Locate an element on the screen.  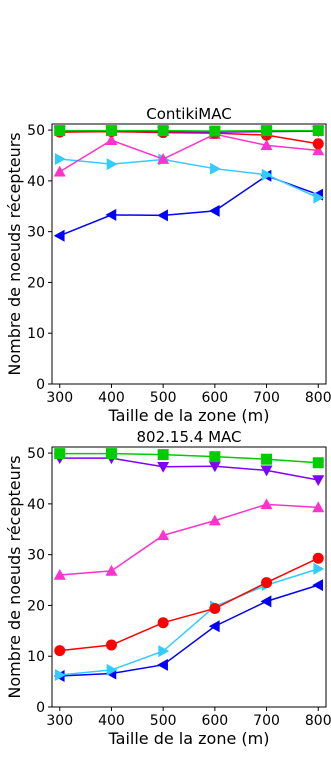
chart-title: 802.15.4 MAC is located at coordinates (189, 437).